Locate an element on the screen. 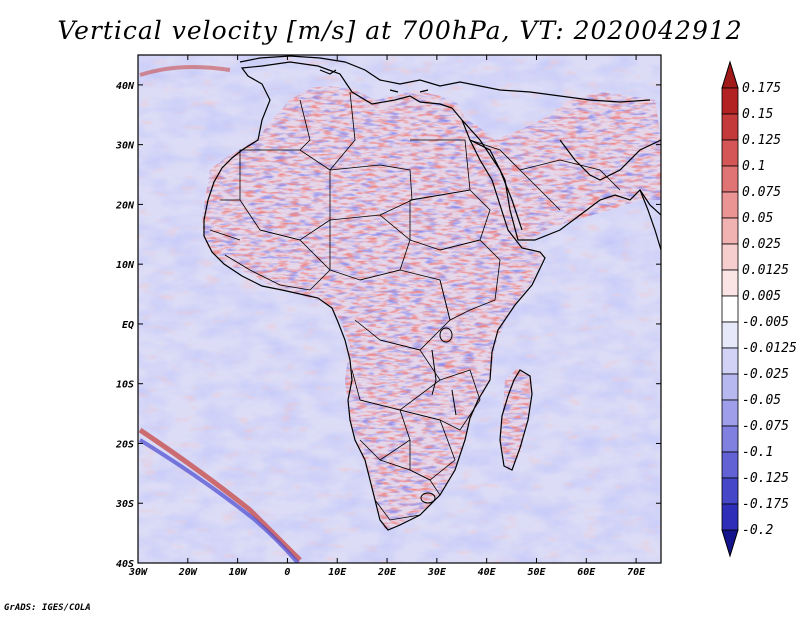 This screenshot has width=800, height=618. lake-tanganyika is located at coordinates (434, 372).